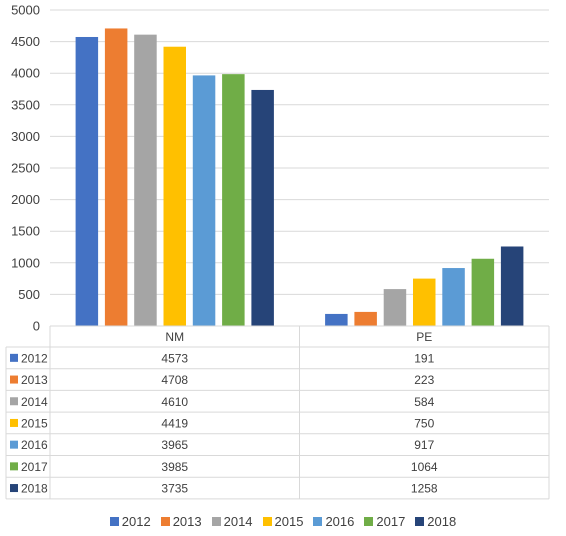 The height and width of the screenshot is (536, 566). I want to click on legend-item: 2015, so click(283, 521).